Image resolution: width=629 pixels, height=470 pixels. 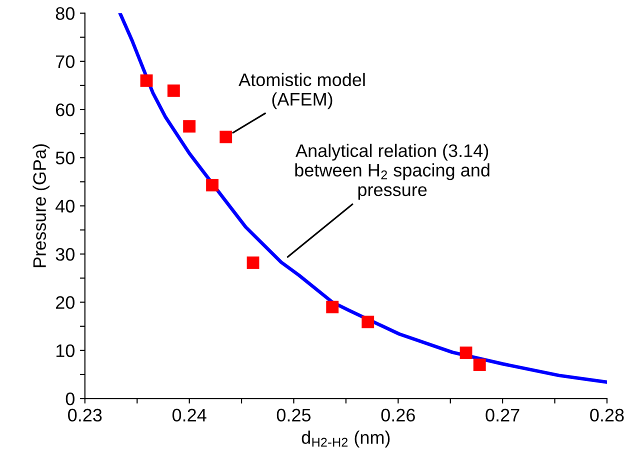 I want to click on y-tick-label: 0, so click(x=70, y=399).